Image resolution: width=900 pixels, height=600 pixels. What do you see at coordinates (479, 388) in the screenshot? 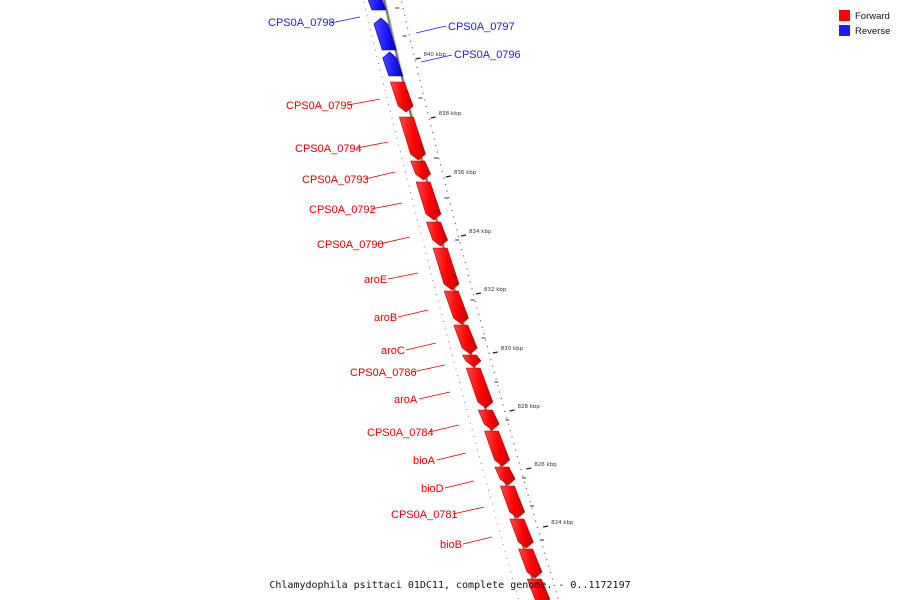
I see `gene-block-aroa` at bounding box center [479, 388].